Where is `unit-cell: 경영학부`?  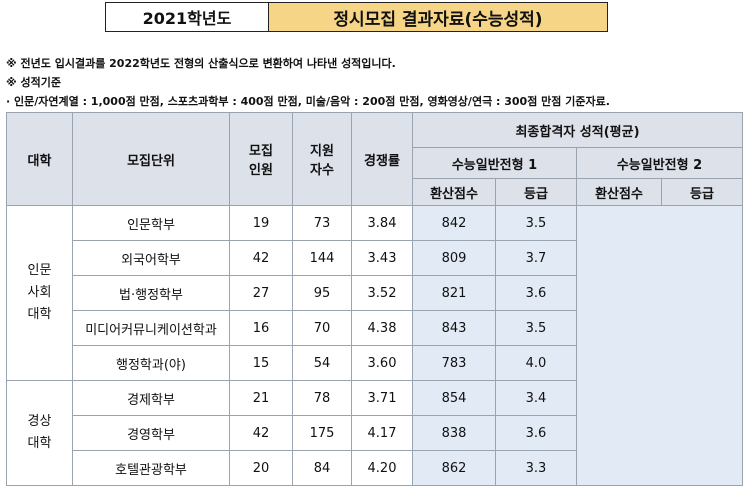 unit-cell: 경영학부 is located at coordinates (151, 433).